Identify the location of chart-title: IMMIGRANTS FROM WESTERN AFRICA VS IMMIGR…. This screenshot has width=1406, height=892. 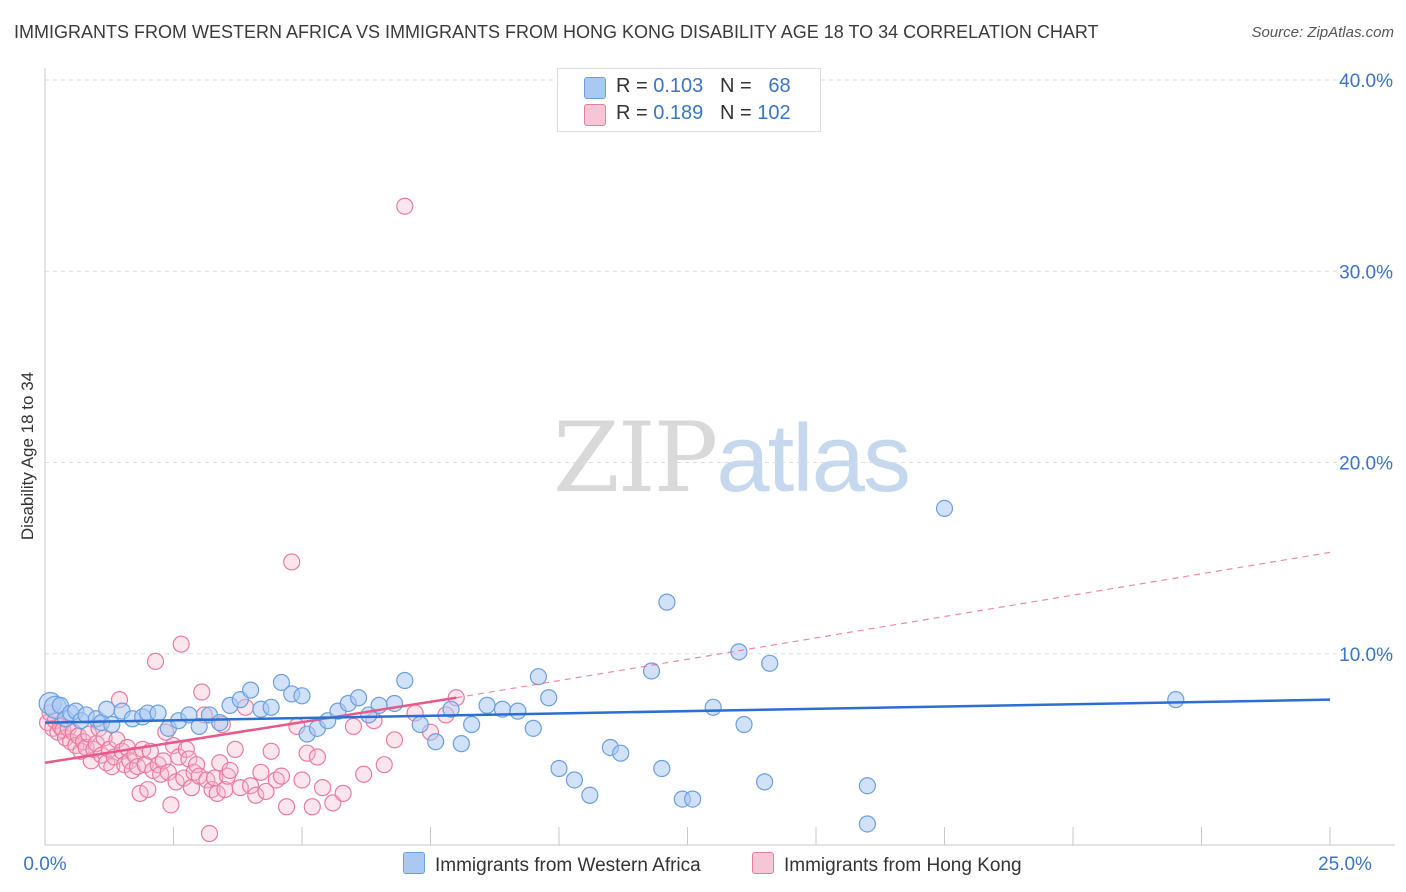
(556, 32).